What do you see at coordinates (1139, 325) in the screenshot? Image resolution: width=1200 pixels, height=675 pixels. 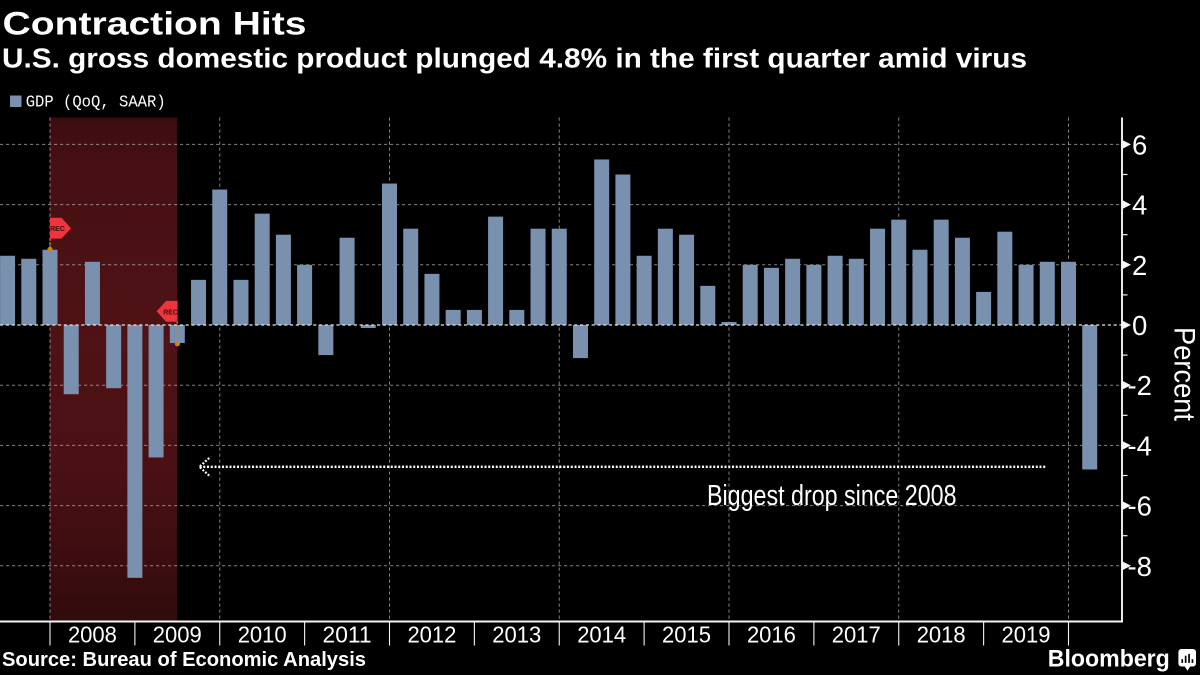 I see `svg-text: 0` at bounding box center [1139, 325].